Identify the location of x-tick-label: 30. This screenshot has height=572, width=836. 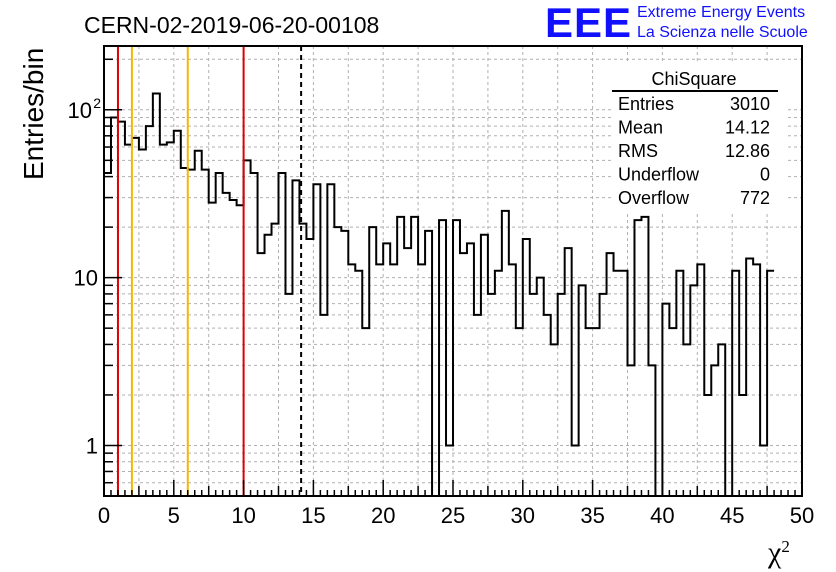
(523, 515).